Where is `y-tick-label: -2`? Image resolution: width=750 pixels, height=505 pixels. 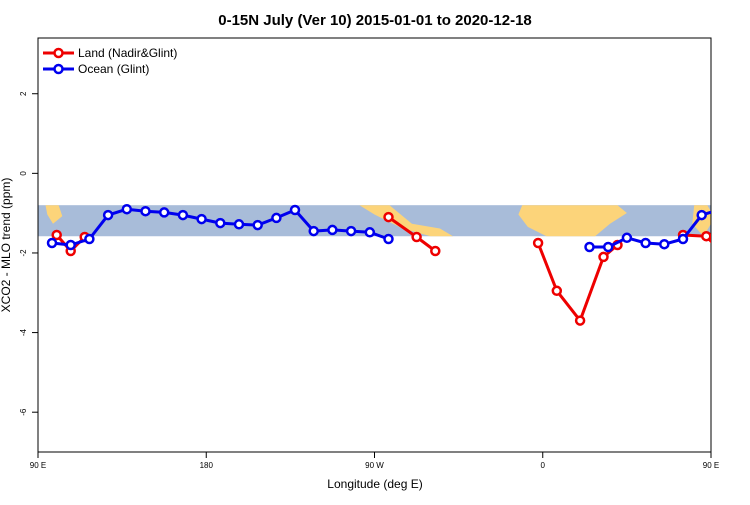 y-tick-label: -2 is located at coordinates (23, 253).